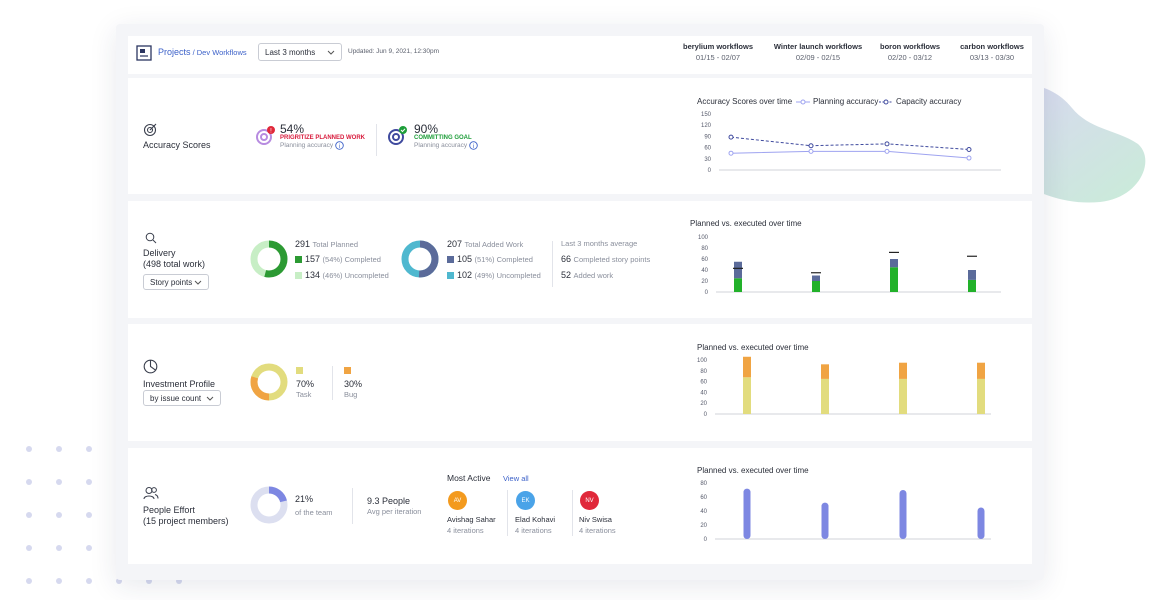 This screenshot has width=1160, height=600. What do you see at coordinates (269, 382) in the screenshot?
I see `investment-donut` at bounding box center [269, 382].